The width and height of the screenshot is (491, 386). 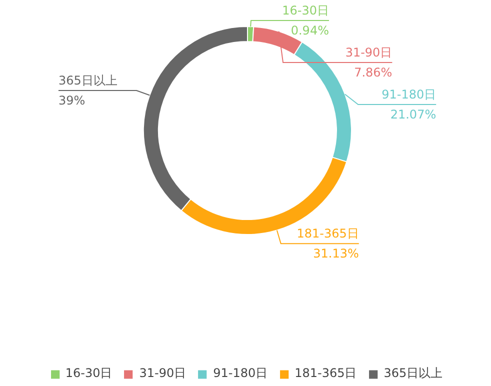 What do you see at coordinates (325, 373) in the screenshot?
I see `legend-label: 181-365日` at bounding box center [325, 373].